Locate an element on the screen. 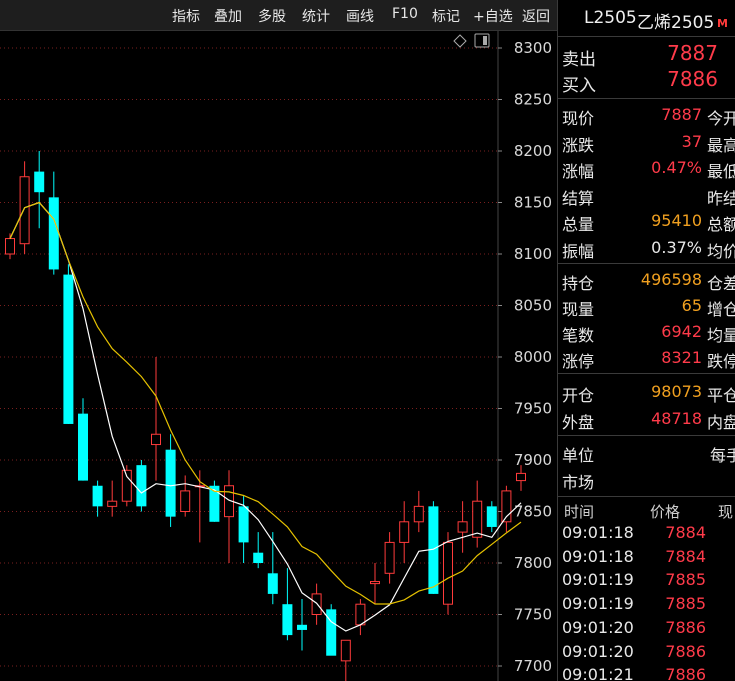 This screenshot has height=681, width=735. tick-time: 09:01:18 is located at coordinates (598, 532).